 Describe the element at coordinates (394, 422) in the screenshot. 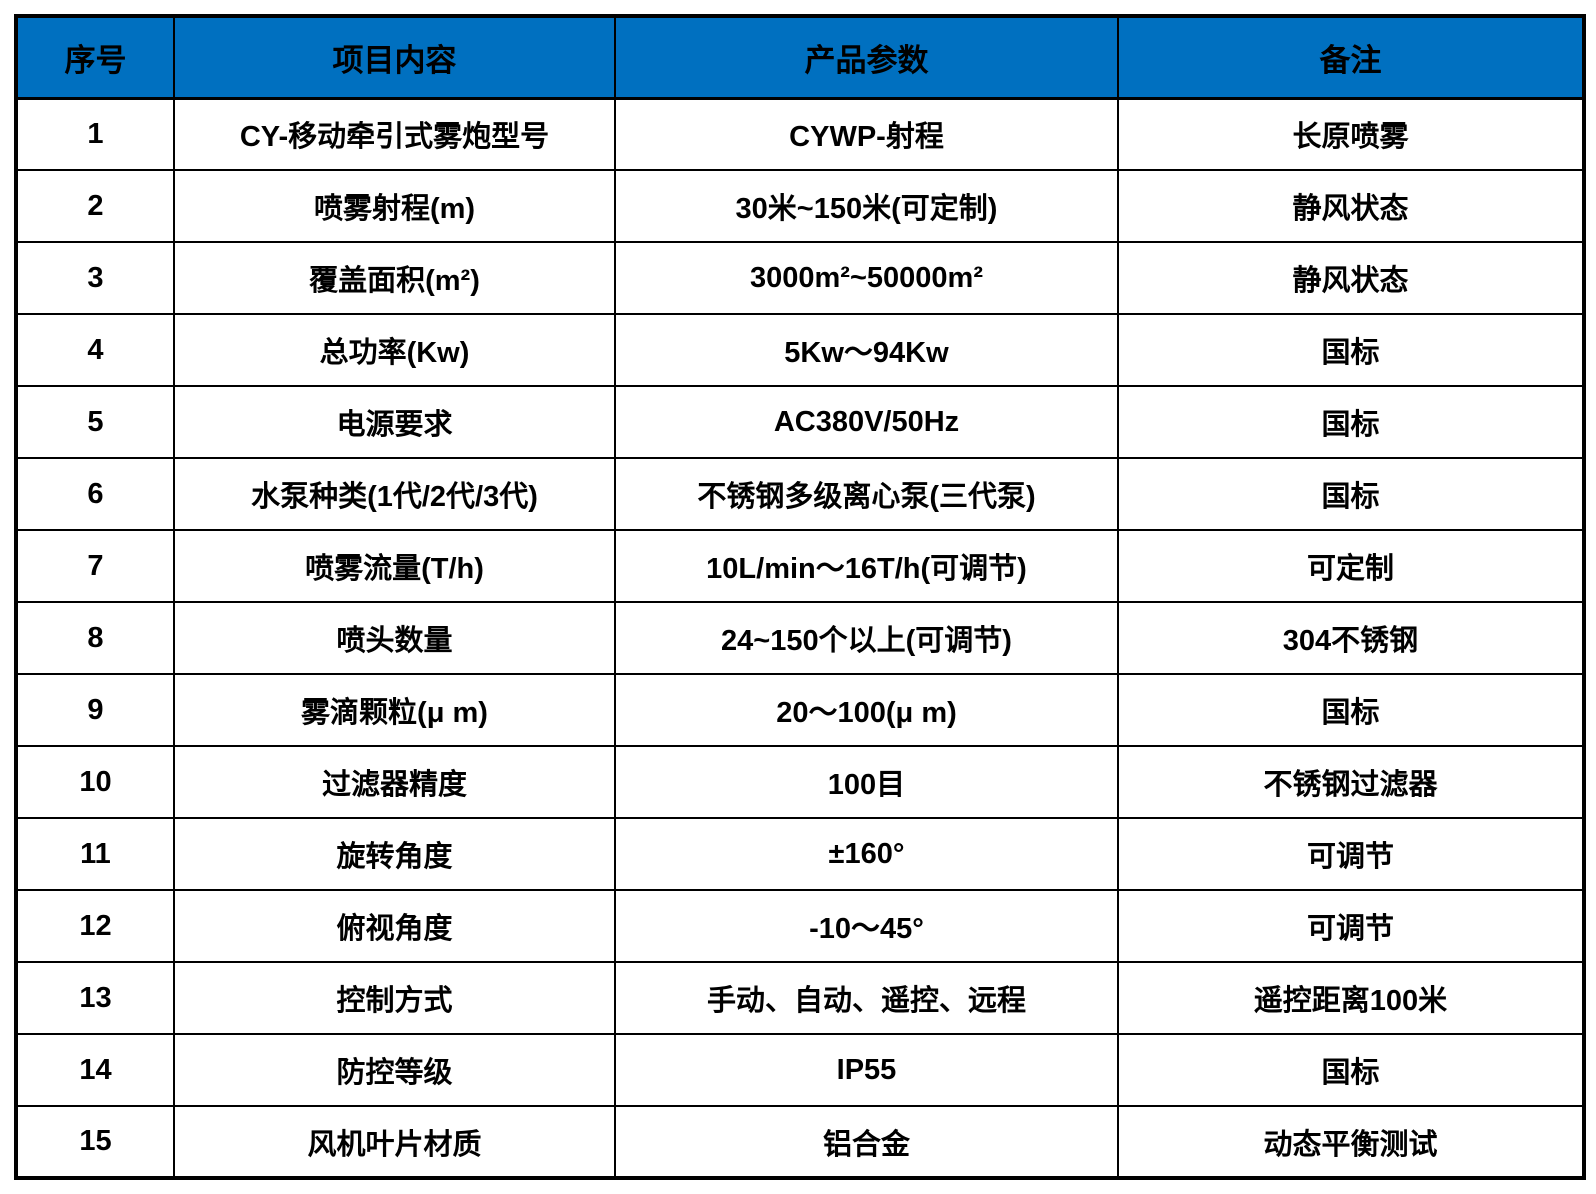

I see `cell-item: 电源要求` at that location.